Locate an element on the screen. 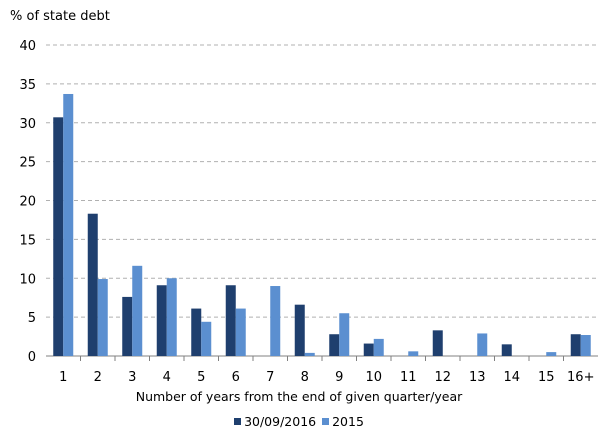 This screenshot has width=598, height=434. x-tick-label: 13 is located at coordinates (477, 377).